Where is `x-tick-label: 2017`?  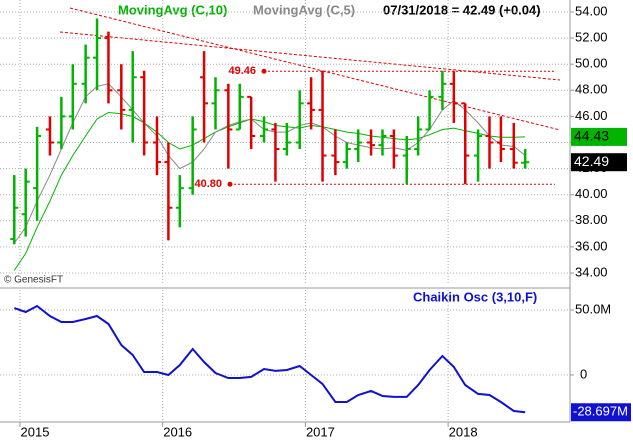 x-tick-label: 2017 is located at coordinates (320, 431).